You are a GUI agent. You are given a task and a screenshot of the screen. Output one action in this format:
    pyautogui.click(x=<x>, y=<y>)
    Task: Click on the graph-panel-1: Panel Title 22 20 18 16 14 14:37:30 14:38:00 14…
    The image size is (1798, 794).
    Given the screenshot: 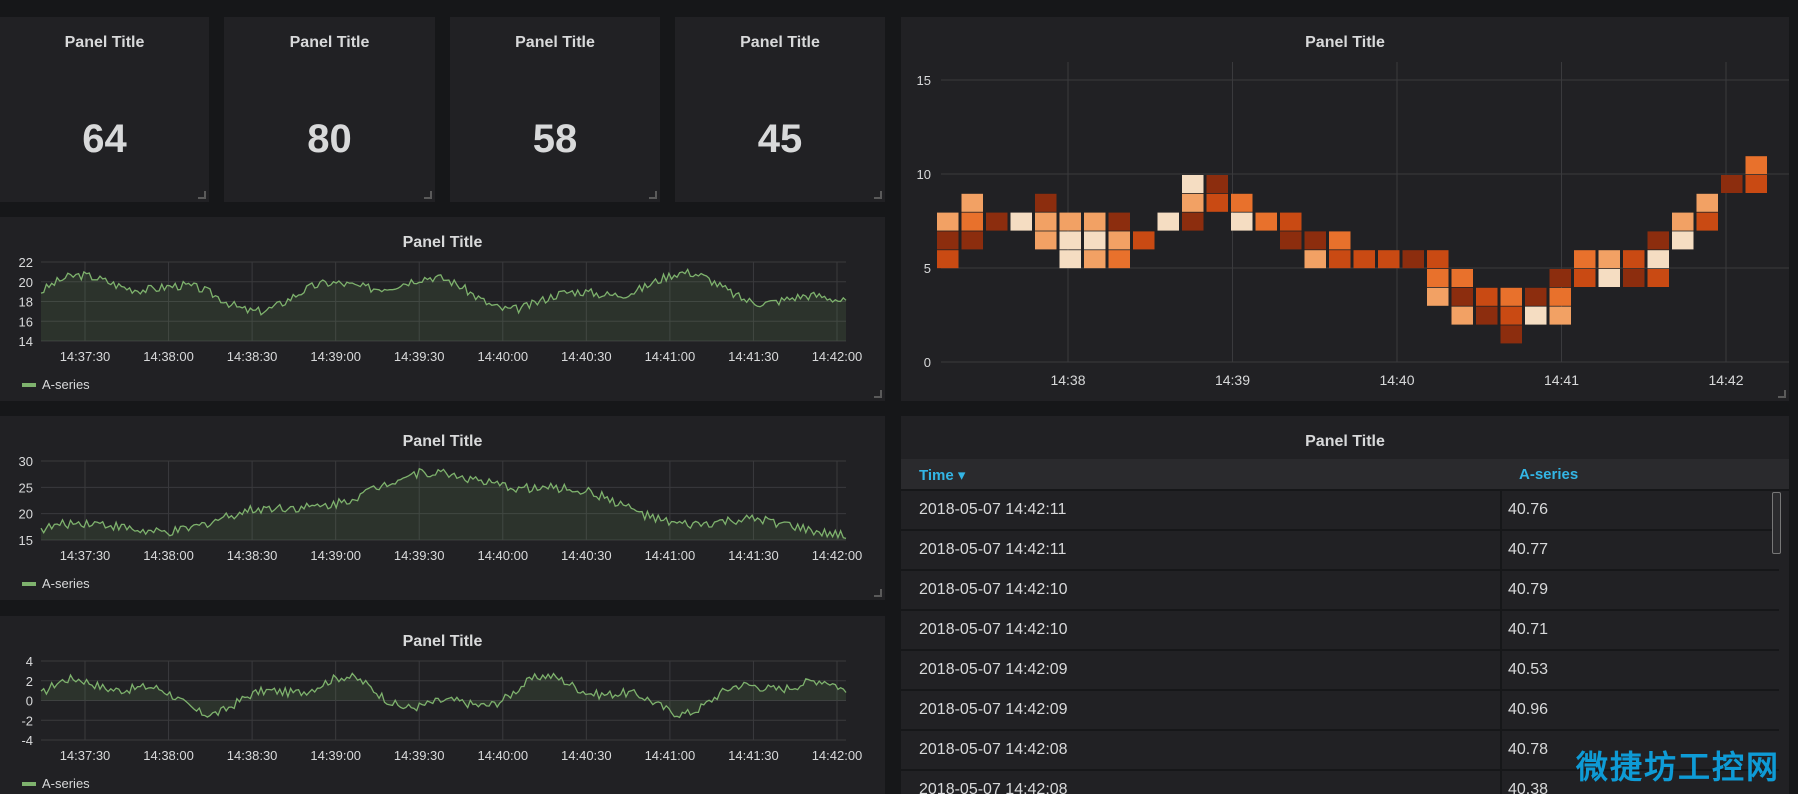 What is the action you would take?
    pyautogui.click(x=442, y=309)
    